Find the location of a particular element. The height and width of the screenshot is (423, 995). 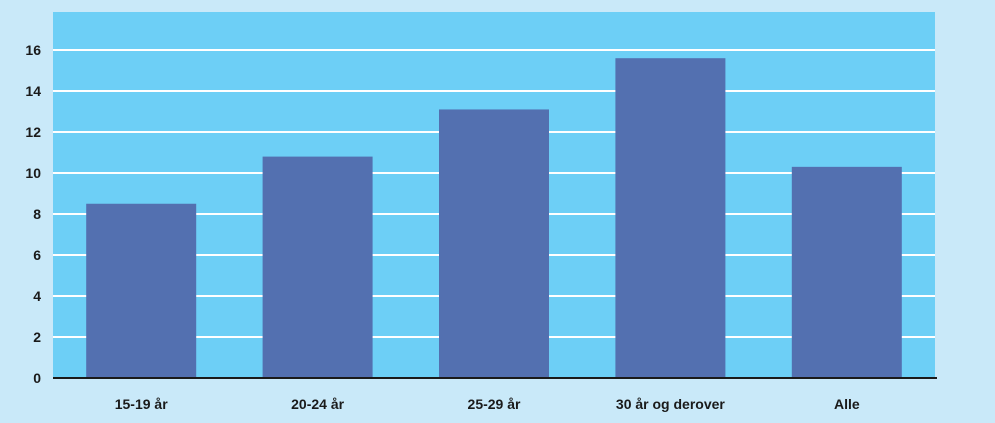

x-tick-label: 30 år og derover is located at coordinates (670, 404).